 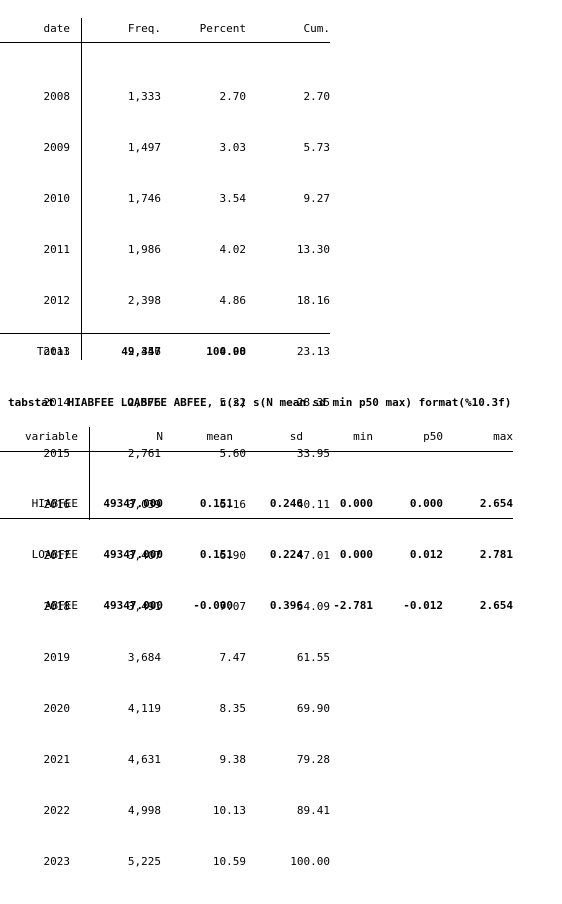 What do you see at coordinates (175, 861) in the screenshot?
I see `table-row: 2023 5,225 10.59 100.00` at bounding box center [175, 861].